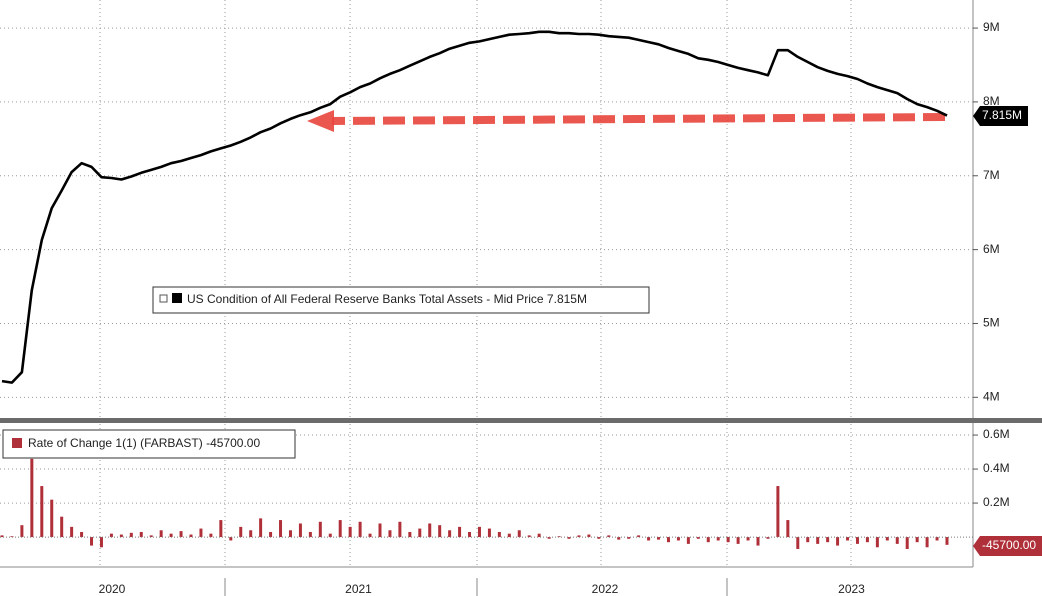  What do you see at coordinates (996, 468) in the screenshot?
I see `y-tick-label: 0.4M` at bounding box center [996, 468].